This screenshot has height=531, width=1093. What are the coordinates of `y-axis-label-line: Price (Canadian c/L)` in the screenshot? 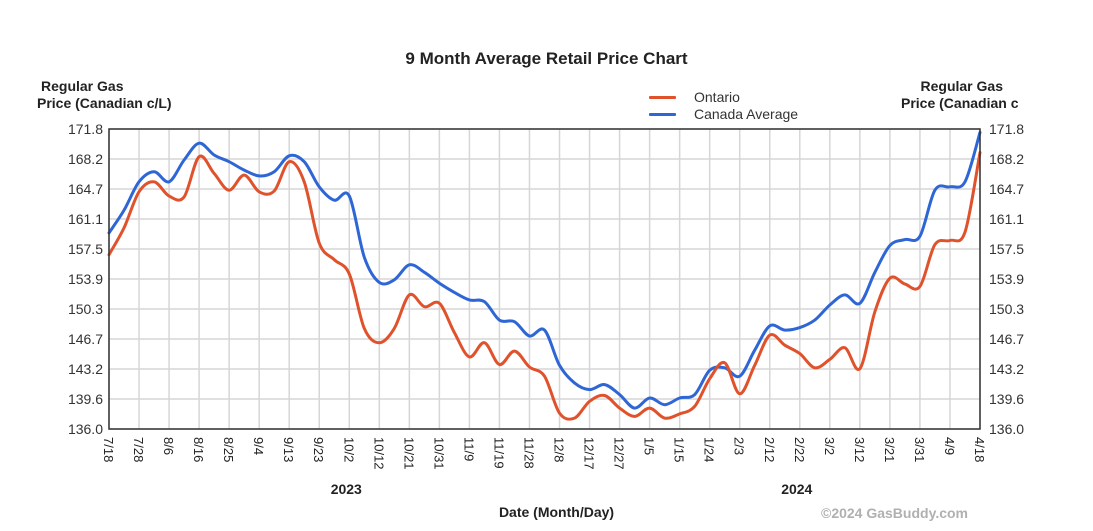 It's located at (104, 103).